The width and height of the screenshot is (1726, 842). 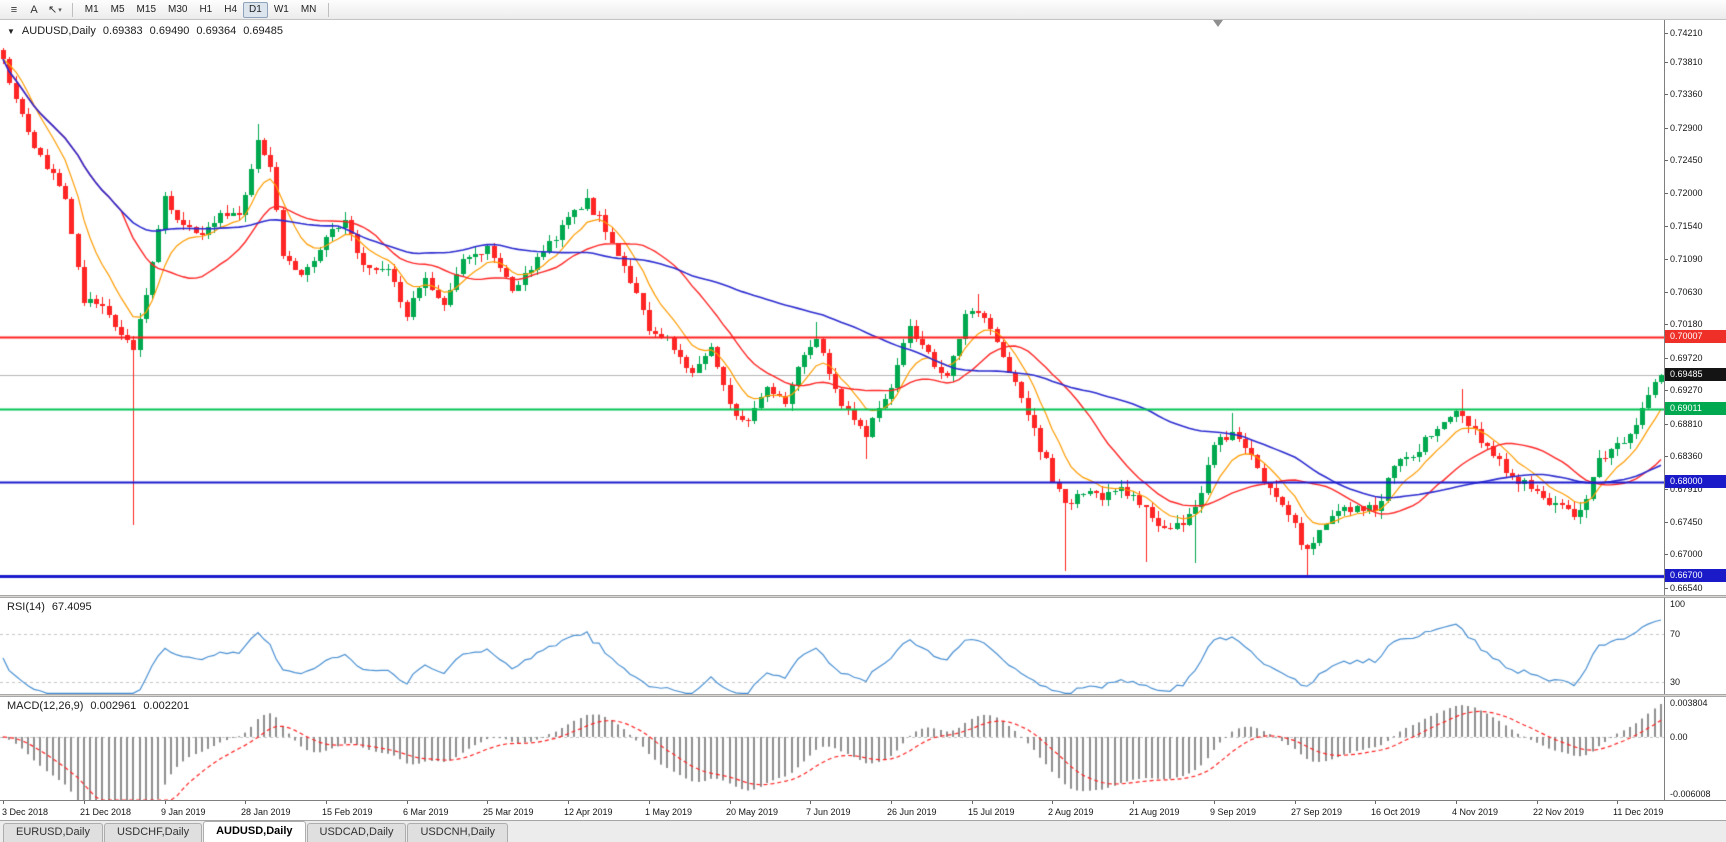 I want to click on macd-axis-label: -0.006008, so click(x=1690, y=794).